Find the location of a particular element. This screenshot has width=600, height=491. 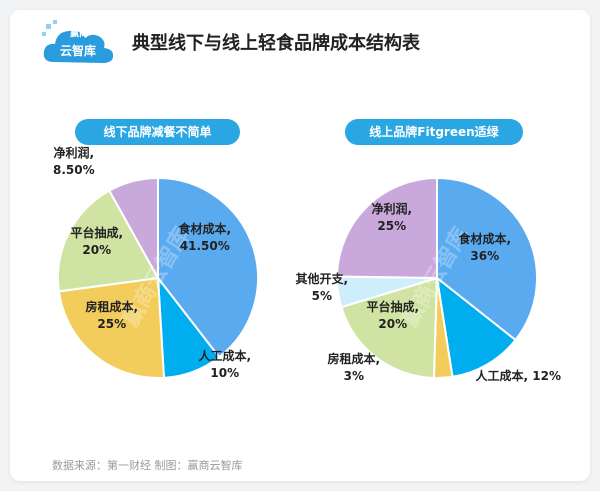

left-chart-title: 线下品牌减餐不简单 is located at coordinates (157, 132).